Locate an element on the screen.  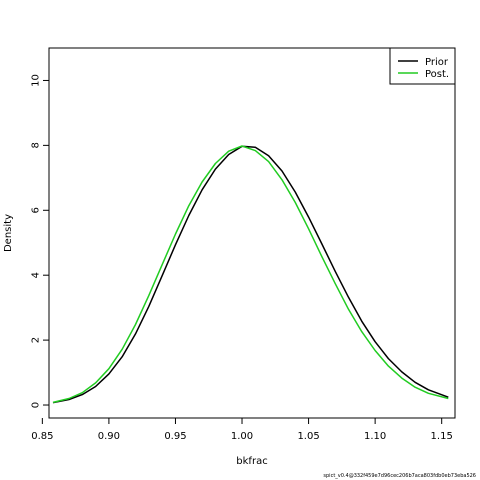
legend: Prior Post. is located at coordinates (422, 66).